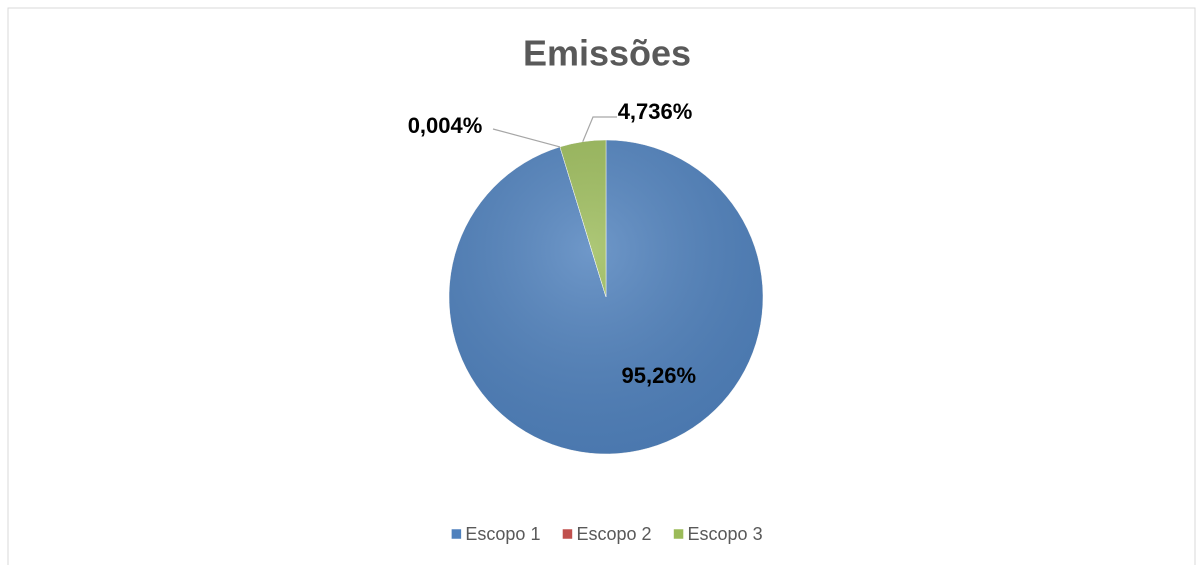 This screenshot has width=1203, height=565. Describe the element at coordinates (445, 125) in the screenshot. I see `data-label: 0,004%` at that location.